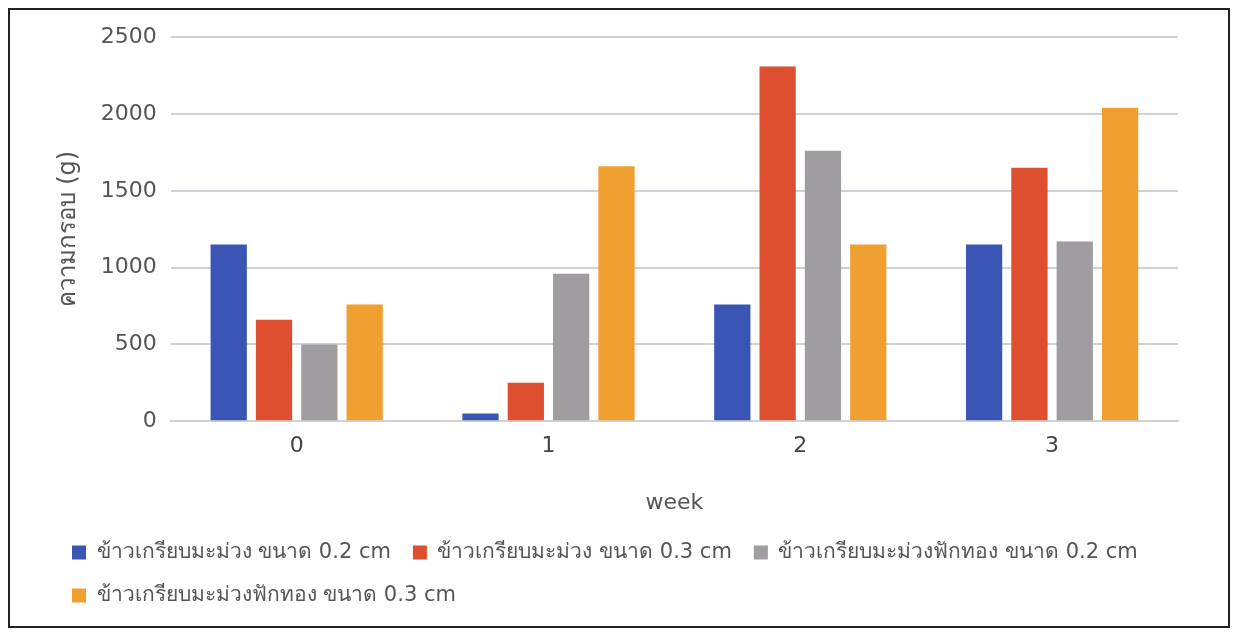  What do you see at coordinates (128, 35) in the screenshot?
I see `y-tick-label: 2500` at bounding box center [128, 35].